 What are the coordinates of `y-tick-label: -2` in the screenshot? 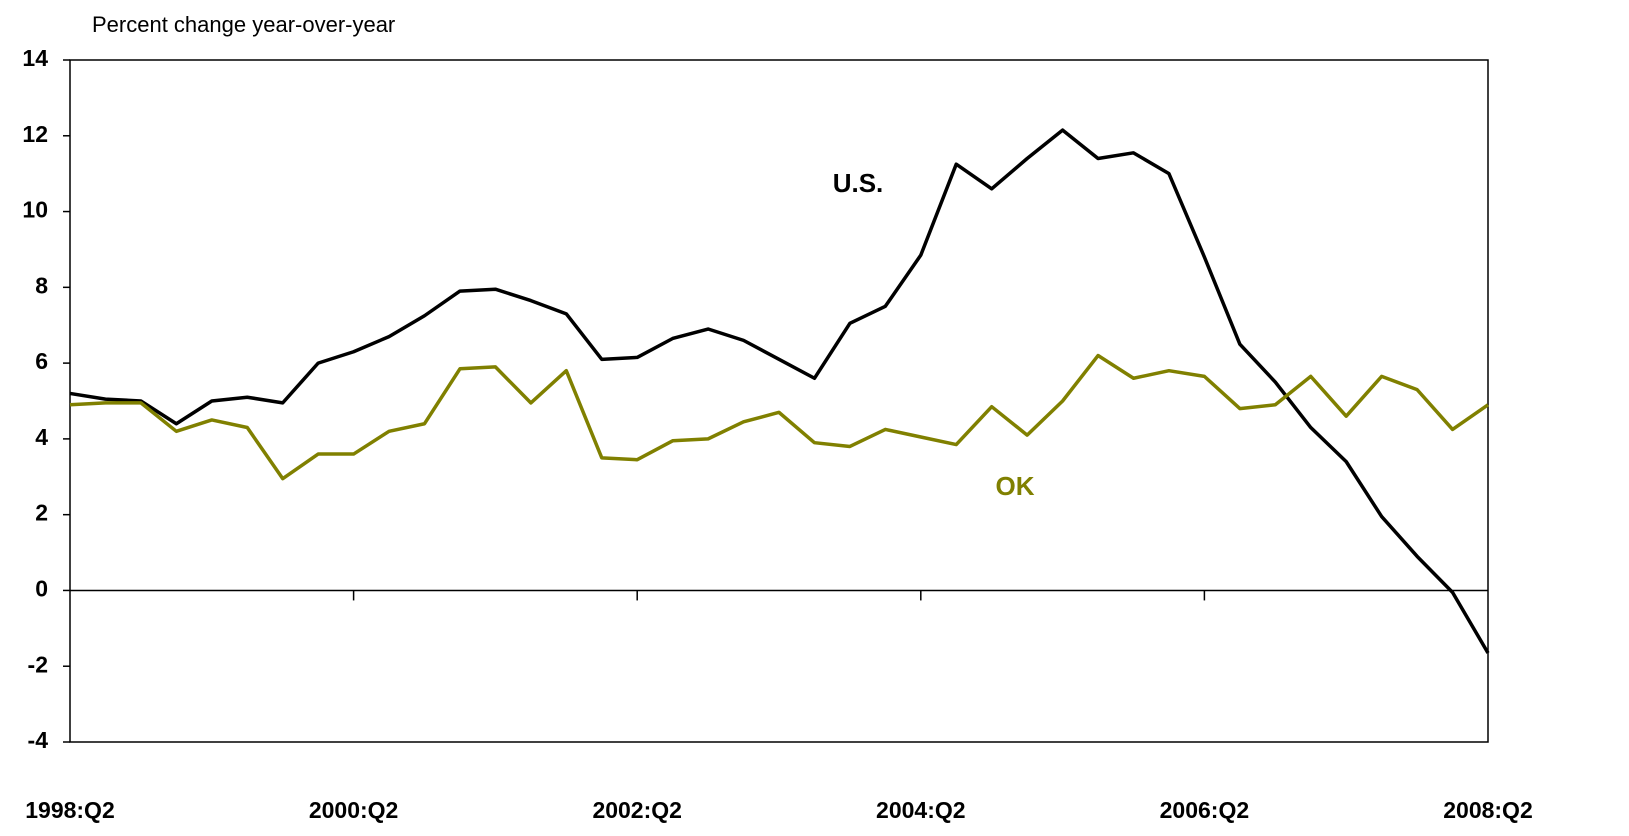 It's located at (38, 664).